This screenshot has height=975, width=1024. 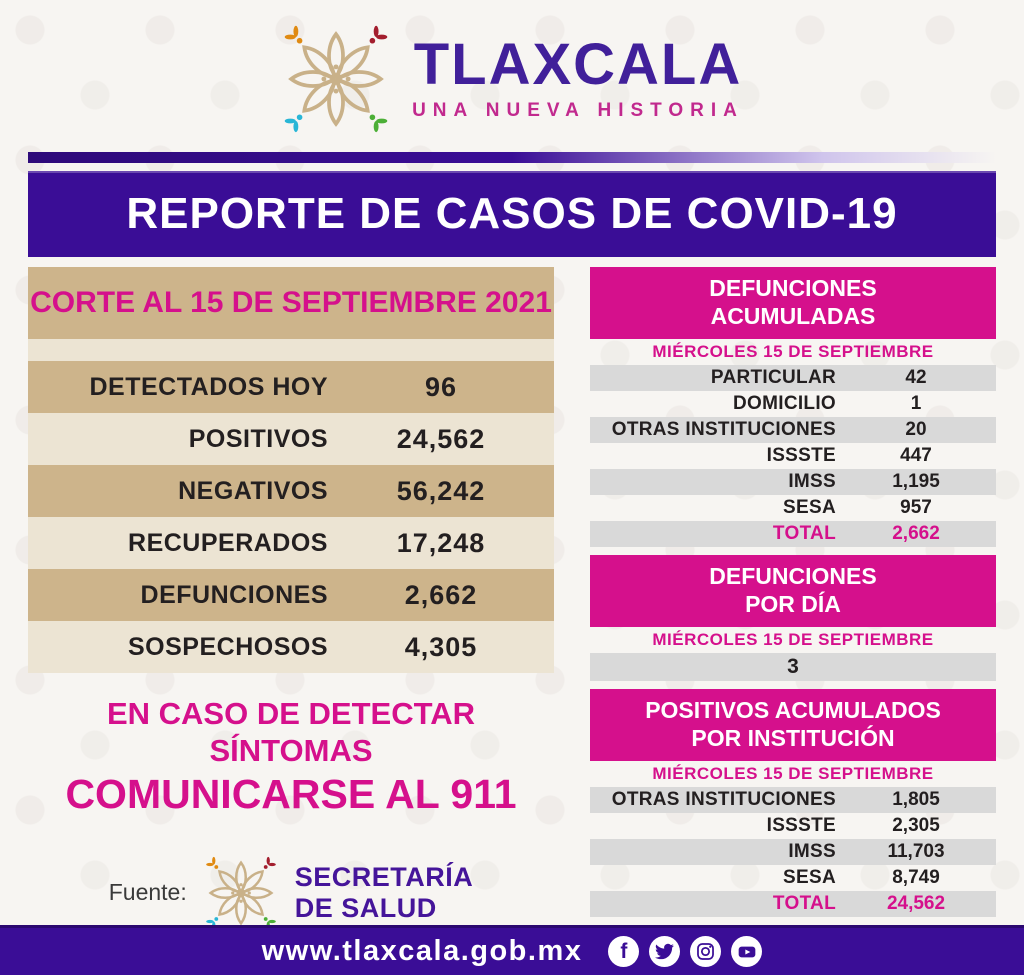 What do you see at coordinates (441, 490) in the screenshot?
I see `row-value: 56,242` at bounding box center [441, 490].